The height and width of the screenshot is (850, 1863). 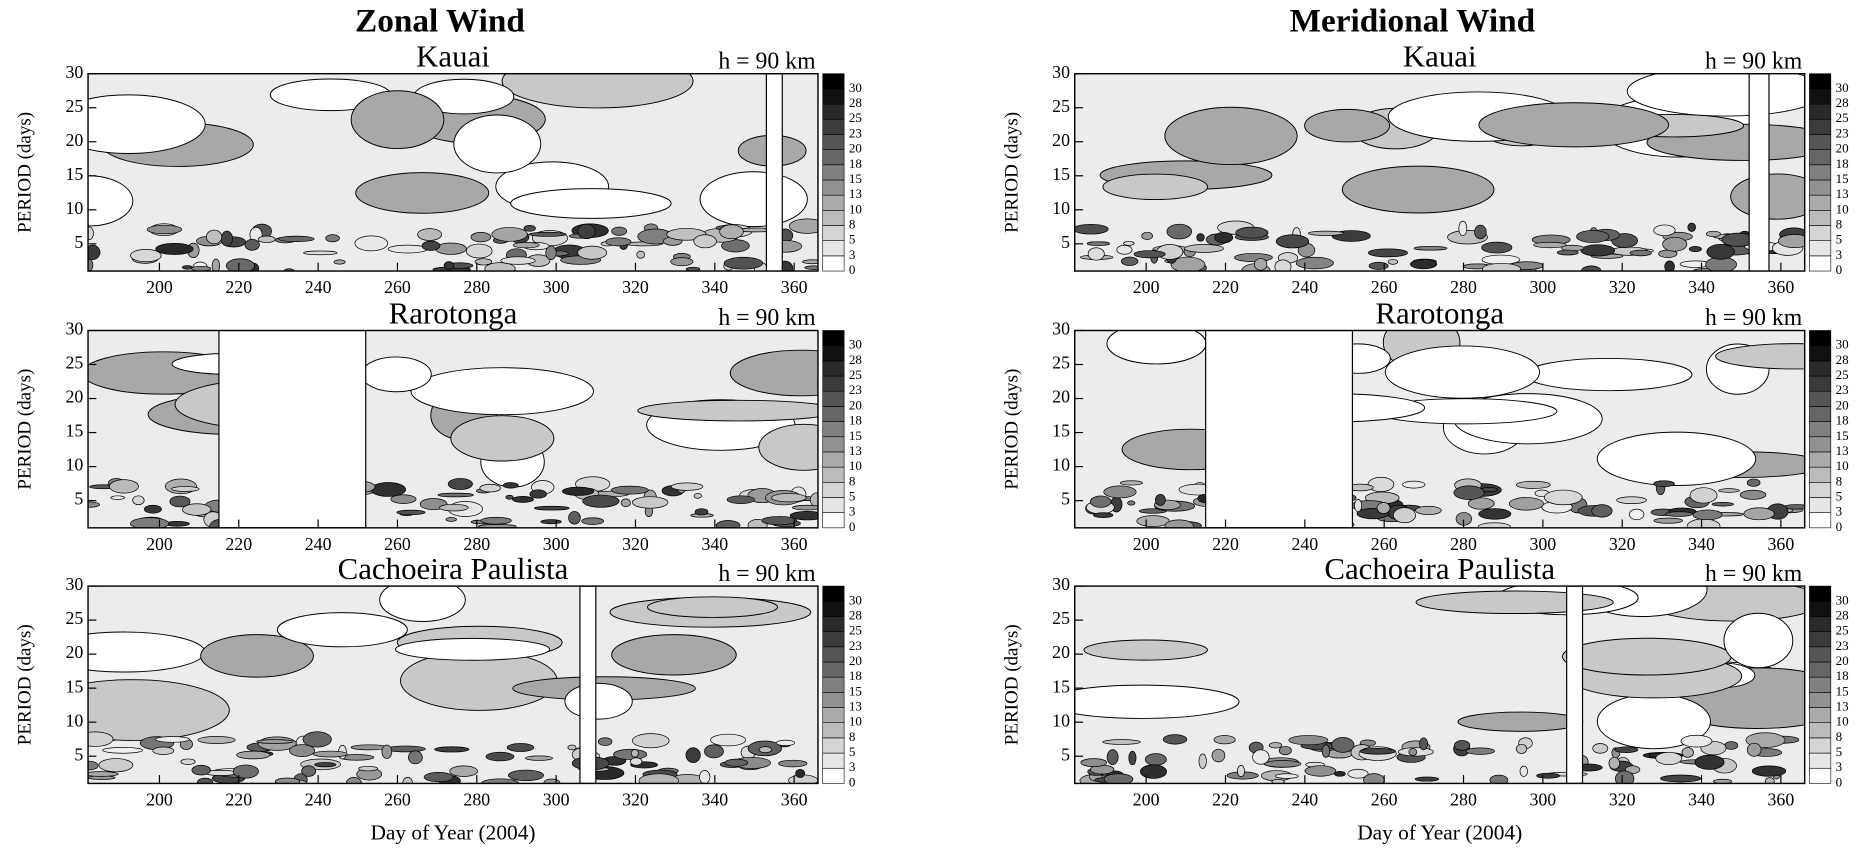 What do you see at coordinates (453, 172) in the screenshot?
I see `contour-field` at bounding box center [453, 172].